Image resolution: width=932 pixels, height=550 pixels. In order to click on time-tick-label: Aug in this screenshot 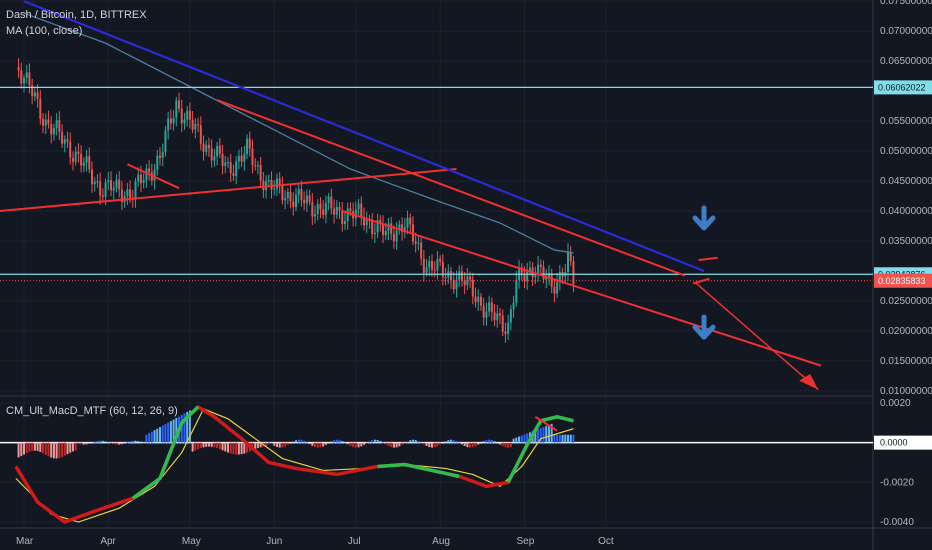, I will do `click(441, 541)`.